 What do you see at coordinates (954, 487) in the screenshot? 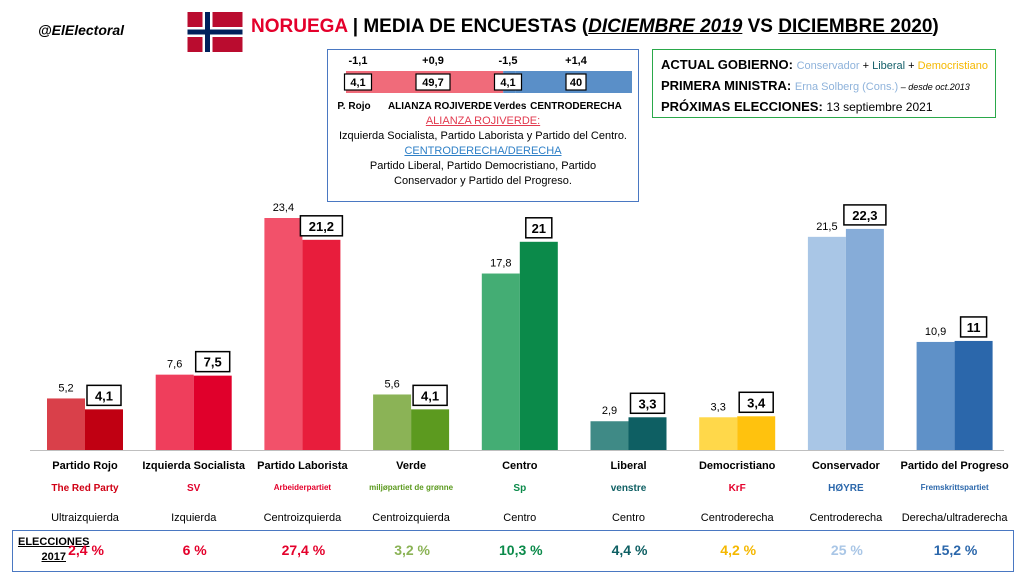
I see `party-logo: Fremskrittspartiet` at bounding box center [954, 487].